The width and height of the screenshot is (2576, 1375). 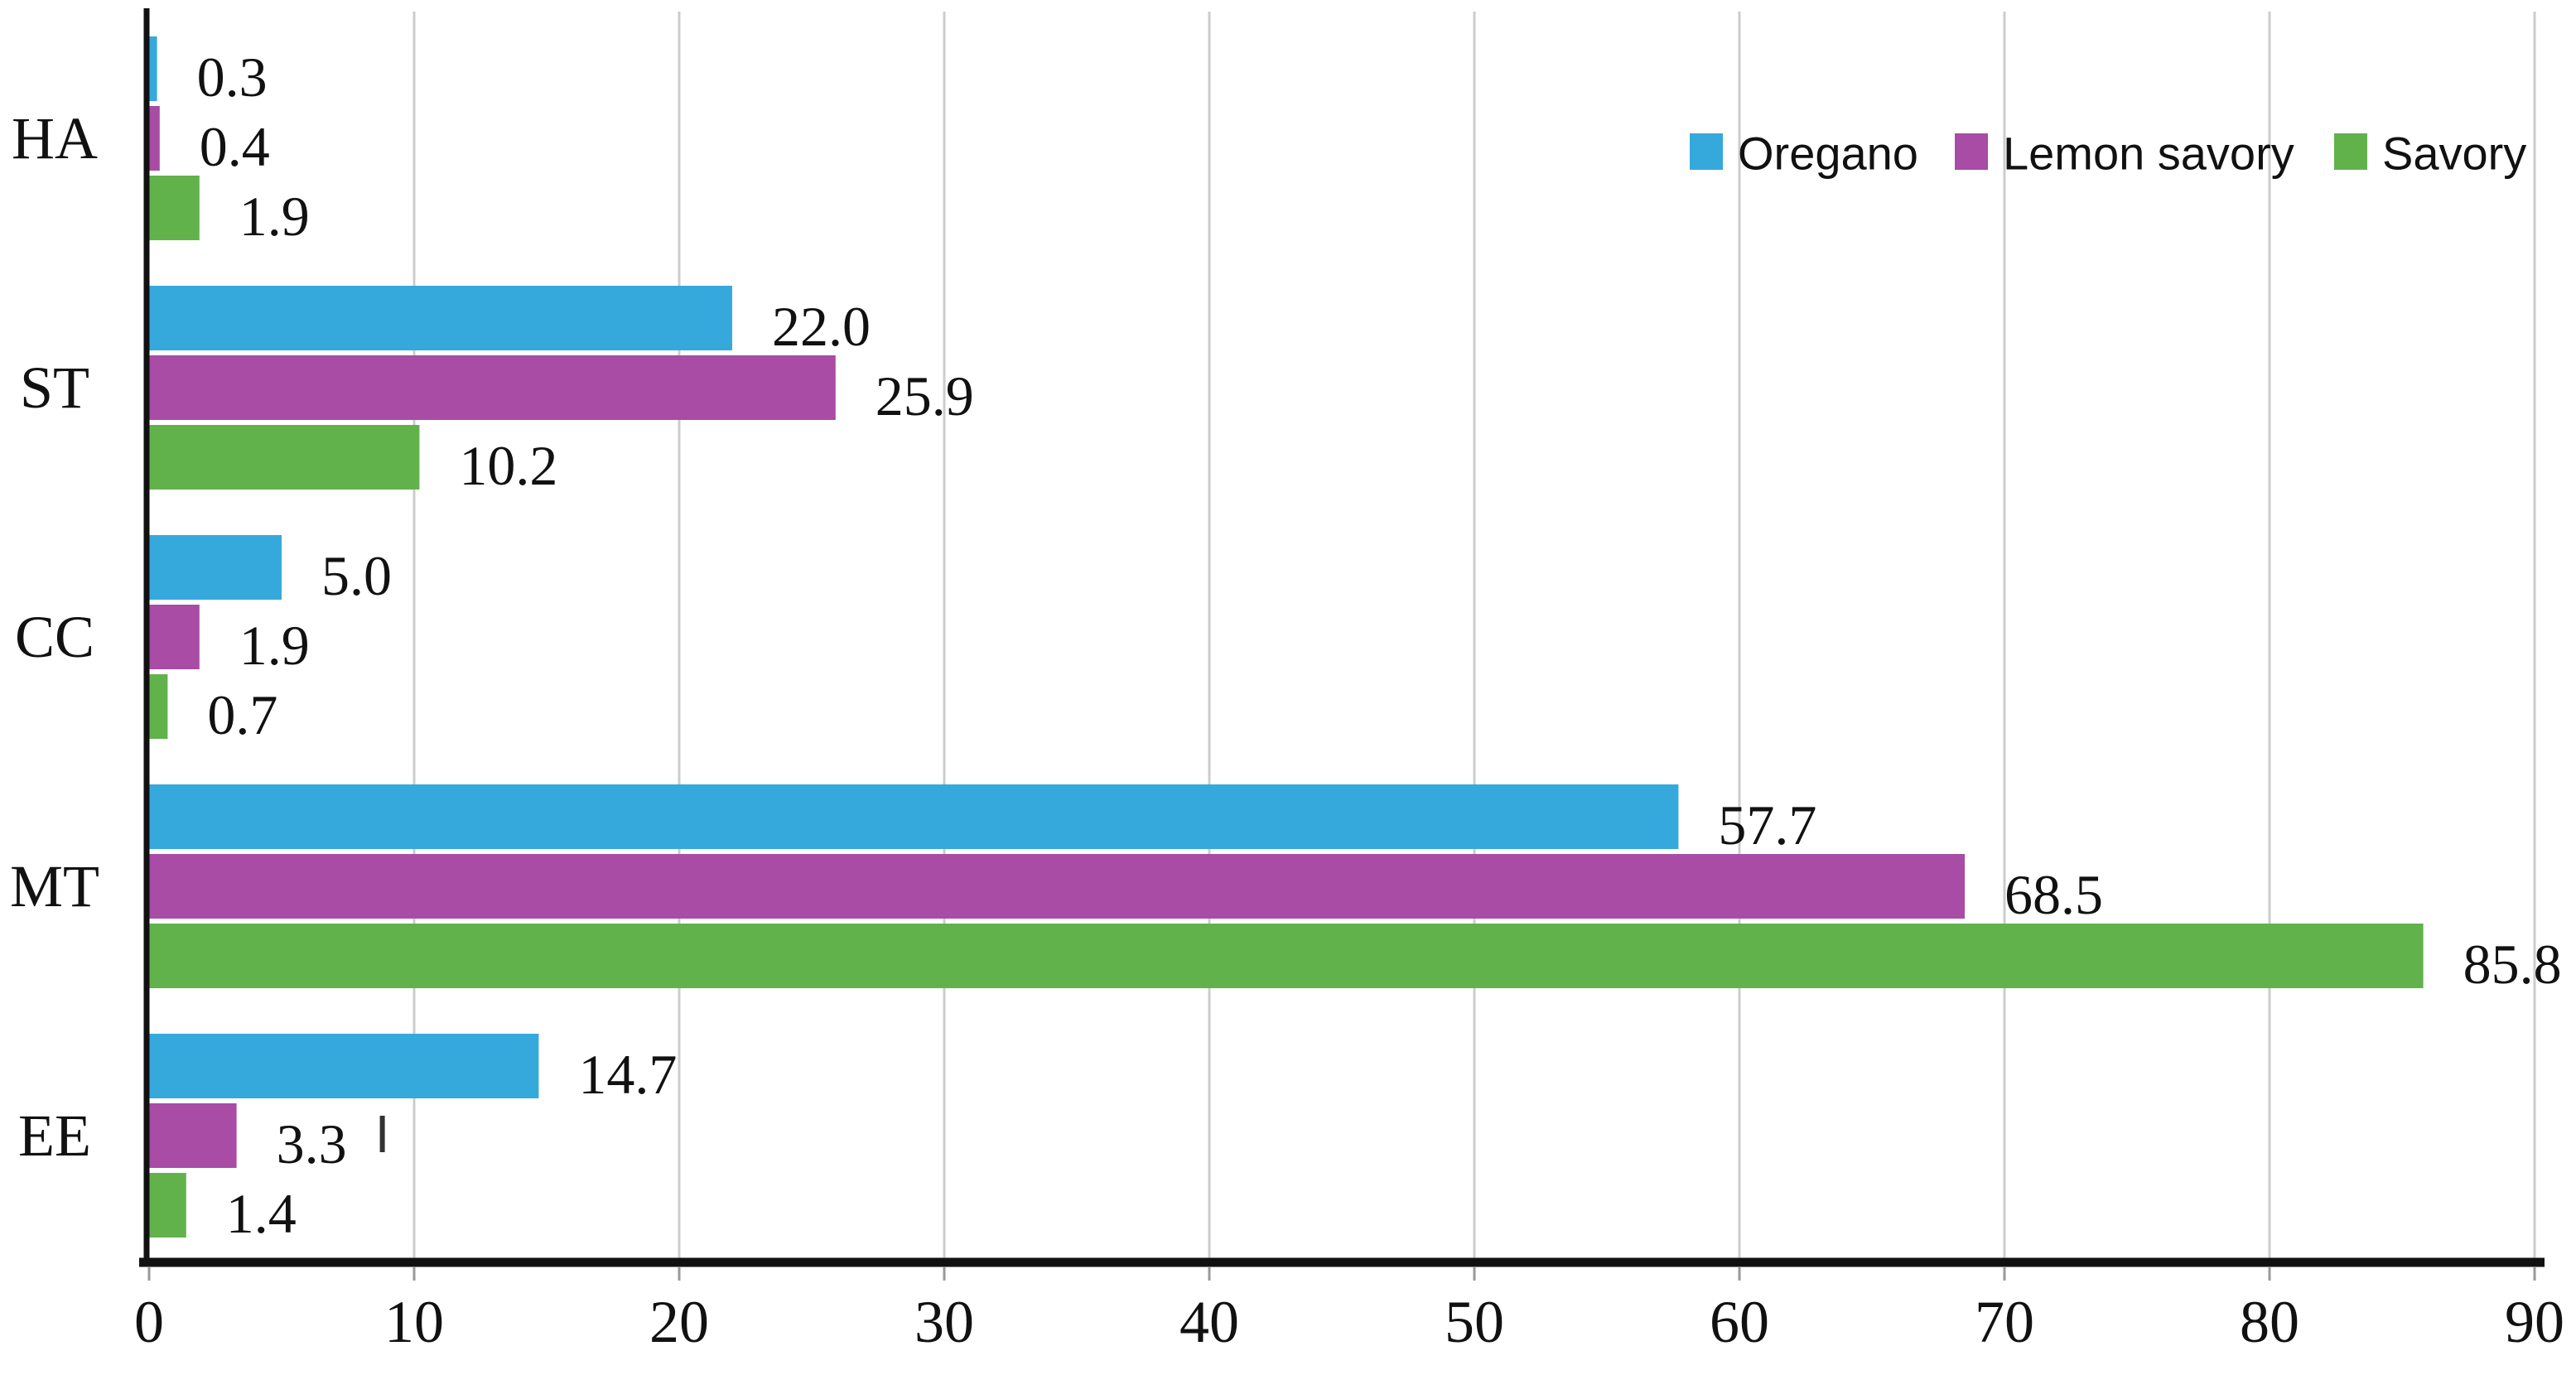 I want to click on x-tick-label-60: 60, so click(x=1739, y=1322).